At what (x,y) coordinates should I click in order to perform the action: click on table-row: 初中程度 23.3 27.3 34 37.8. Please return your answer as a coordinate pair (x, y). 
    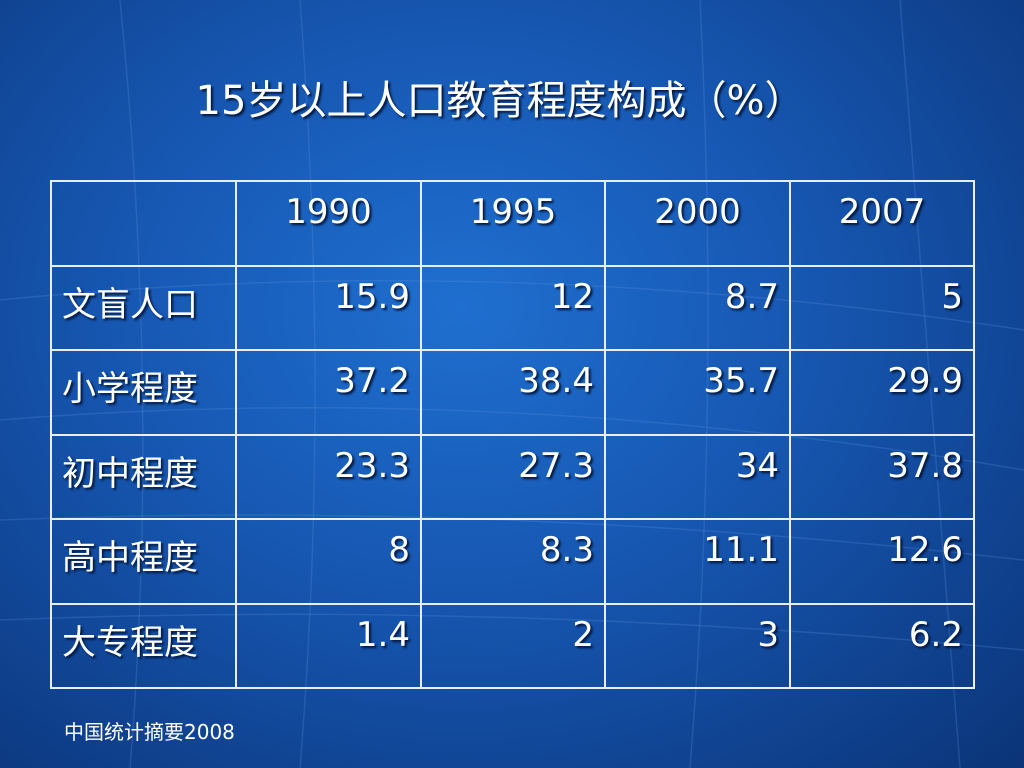
    Looking at the image, I should click on (512, 476).